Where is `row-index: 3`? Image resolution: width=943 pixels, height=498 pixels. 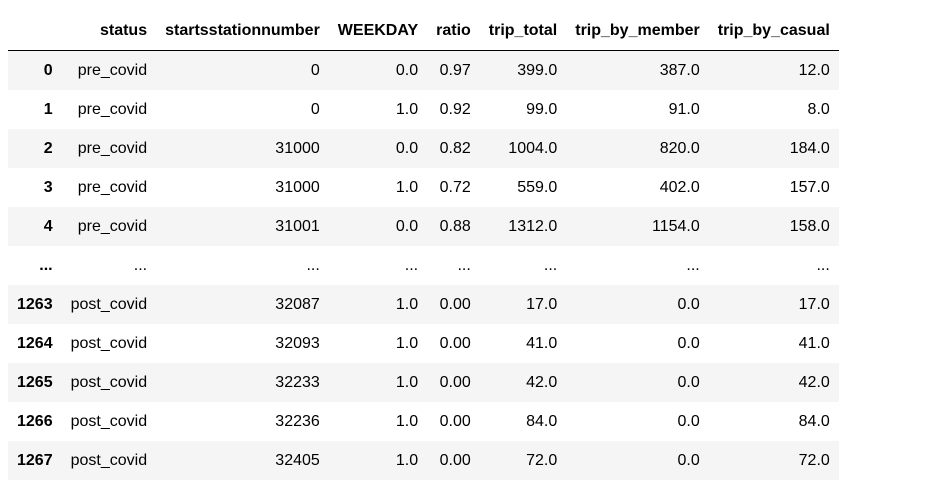 row-index: 3 is located at coordinates (48, 187).